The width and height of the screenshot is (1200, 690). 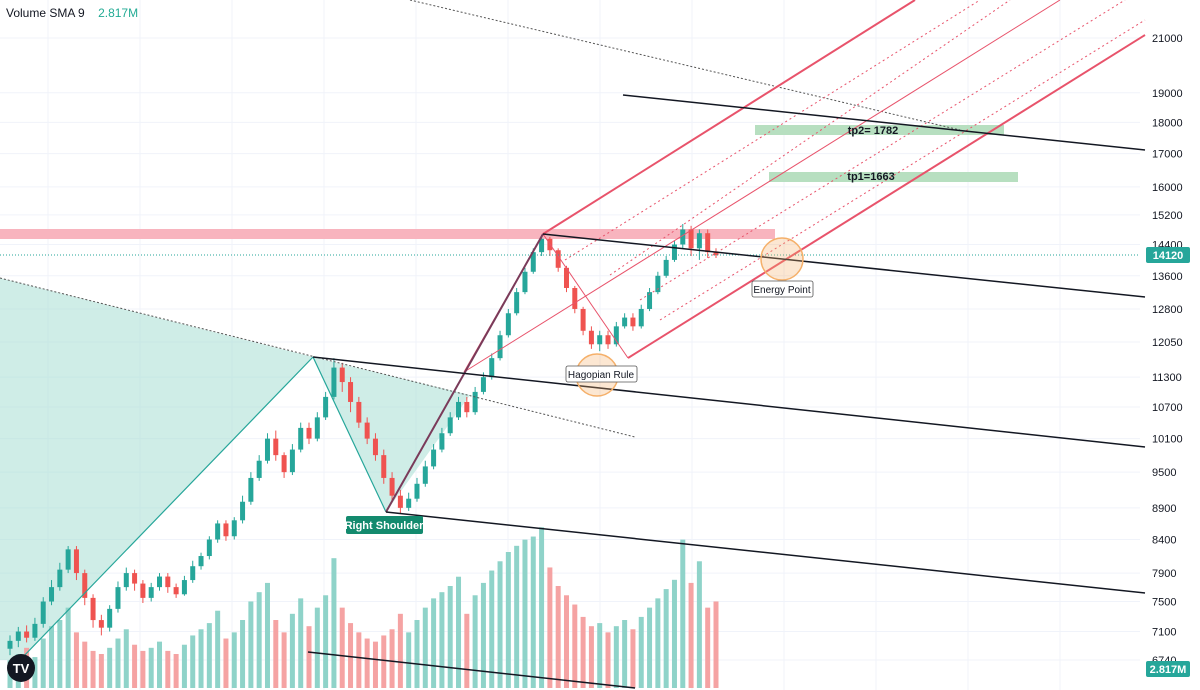 I want to click on indicator-label: Volume SMA 9, so click(x=45, y=13).